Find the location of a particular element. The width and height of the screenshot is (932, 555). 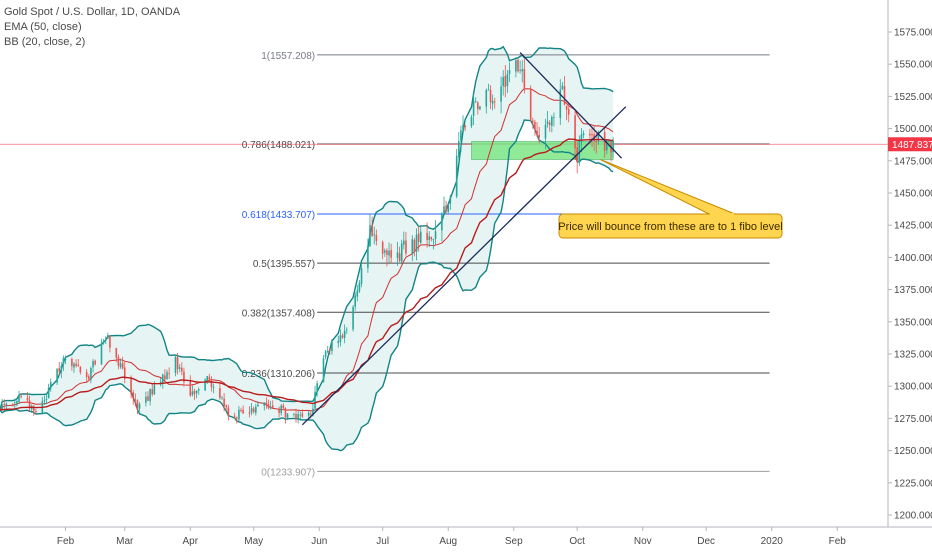

y-tick-label: 1225.000 is located at coordinates (913, 483).